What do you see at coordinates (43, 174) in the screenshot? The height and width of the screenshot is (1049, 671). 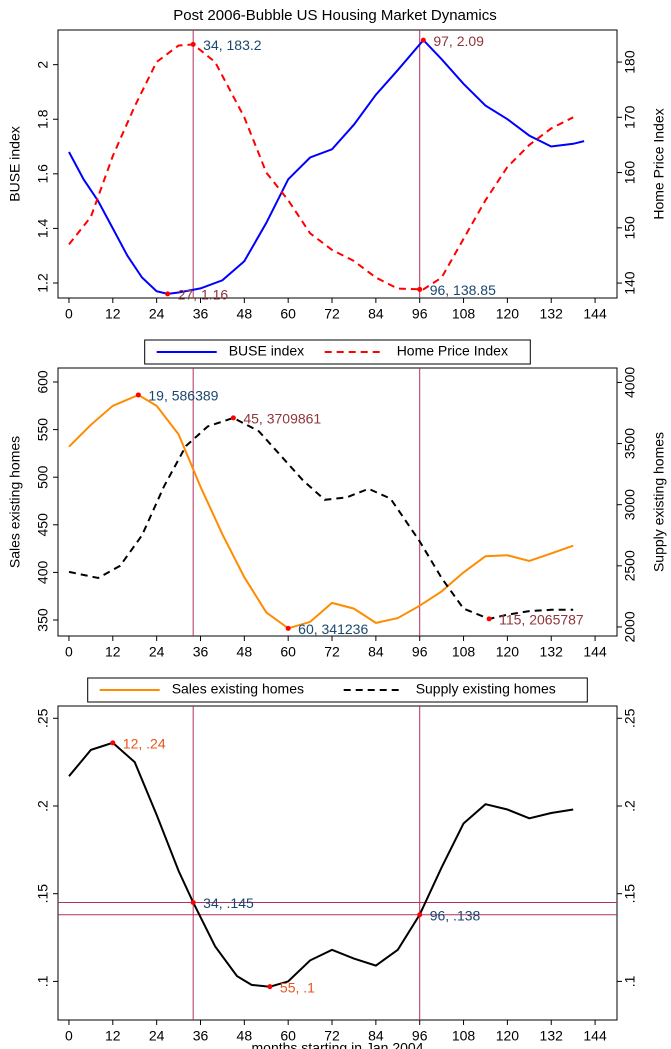 I see `y-tick-label: 1.6` at bounding box center [43, 174].